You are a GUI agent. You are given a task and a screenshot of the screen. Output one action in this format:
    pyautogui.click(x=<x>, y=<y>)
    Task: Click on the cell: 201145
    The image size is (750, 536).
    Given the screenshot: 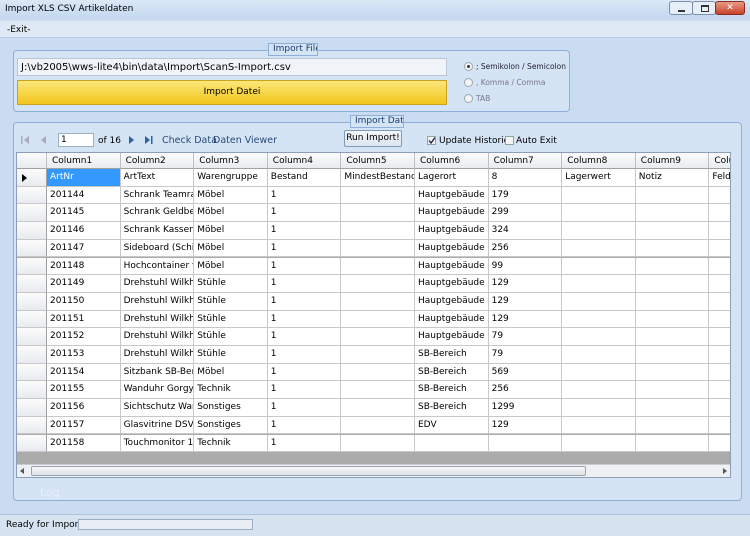 What is the action you would take?
    pyautogui.click(x=84, y=213)
    